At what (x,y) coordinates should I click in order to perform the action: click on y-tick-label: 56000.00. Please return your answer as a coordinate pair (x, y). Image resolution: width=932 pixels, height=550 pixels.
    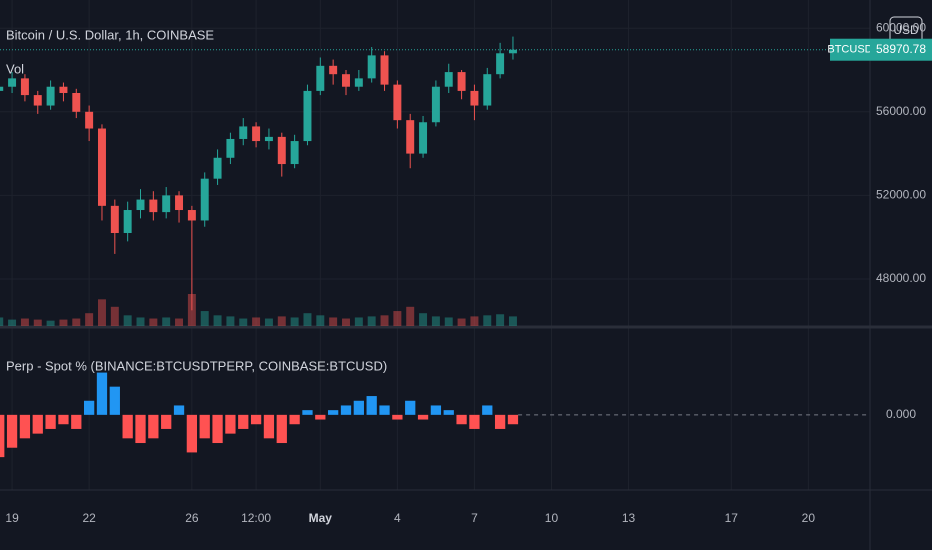
    Looking at the image, I should click on (901, 111).